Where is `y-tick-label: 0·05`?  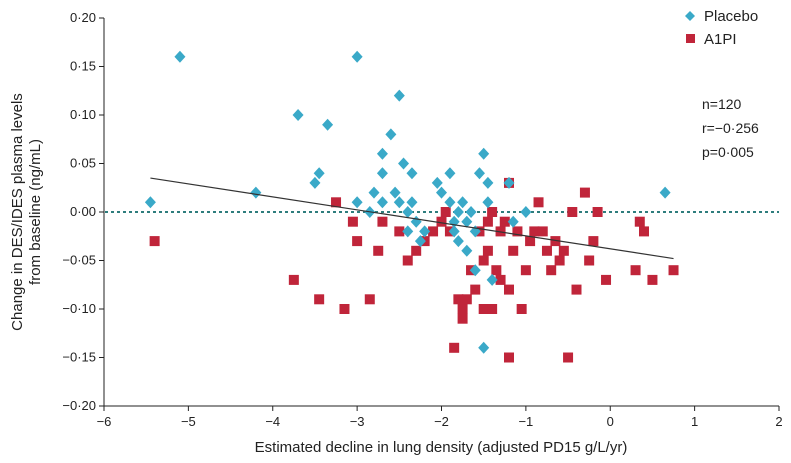 y-tick-label: 0·05 is located at coordinates (83, 163).